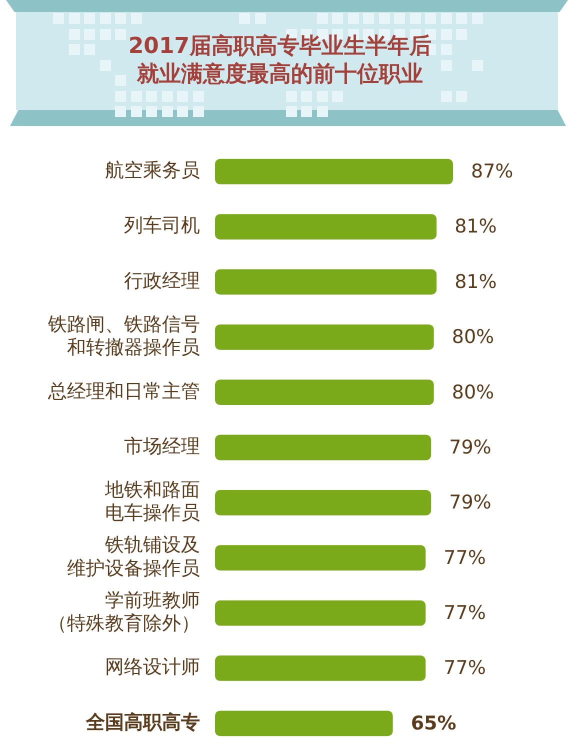 The width and height of the screenshot is (576, 755). I want to click on y-tick-label: 总经理和日常主管, so click(123, 391).